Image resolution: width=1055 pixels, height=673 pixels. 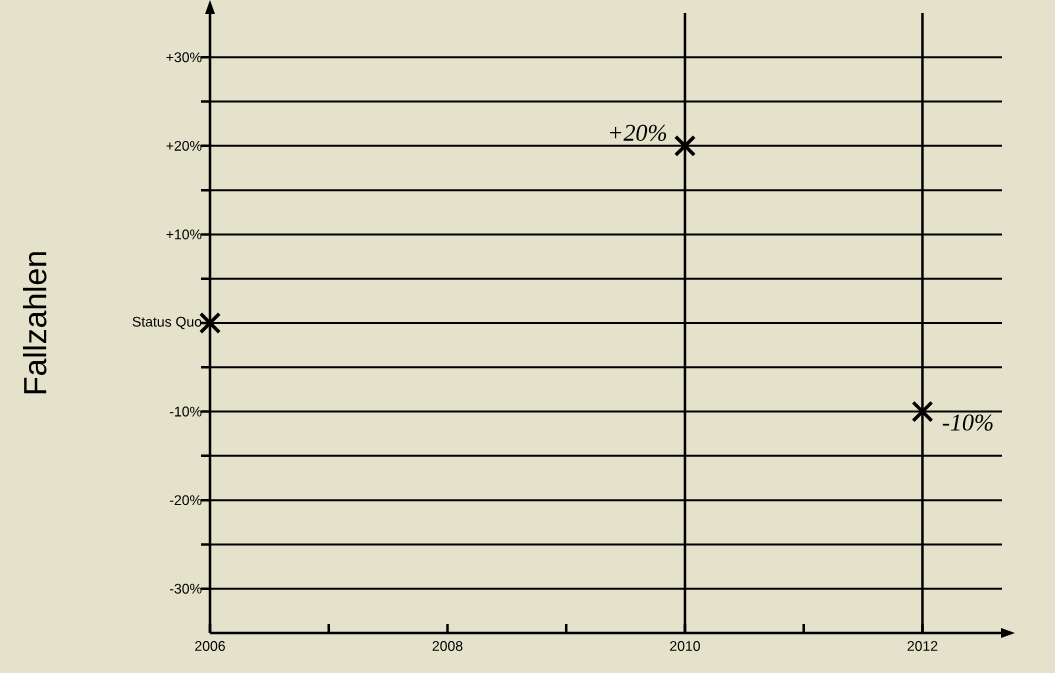 I want to click on x-tick-label: 2012, so click(x=922, y=646).